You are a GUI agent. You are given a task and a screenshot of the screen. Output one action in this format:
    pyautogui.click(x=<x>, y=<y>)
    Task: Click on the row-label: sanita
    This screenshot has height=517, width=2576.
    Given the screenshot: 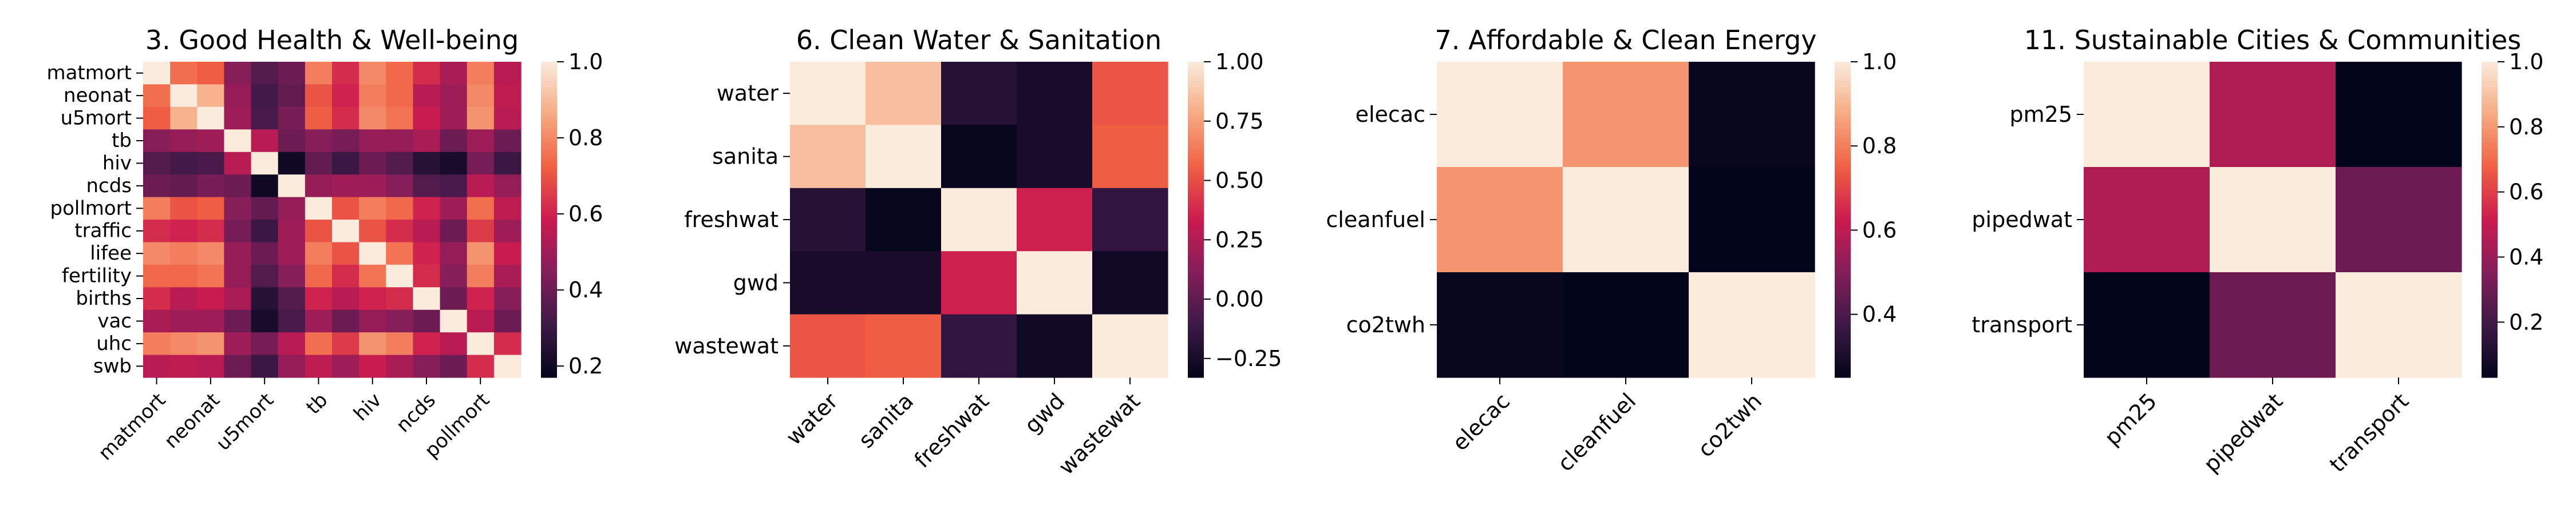 What is the action you would take?
    pyautogui.click(x=745, y=156)
    